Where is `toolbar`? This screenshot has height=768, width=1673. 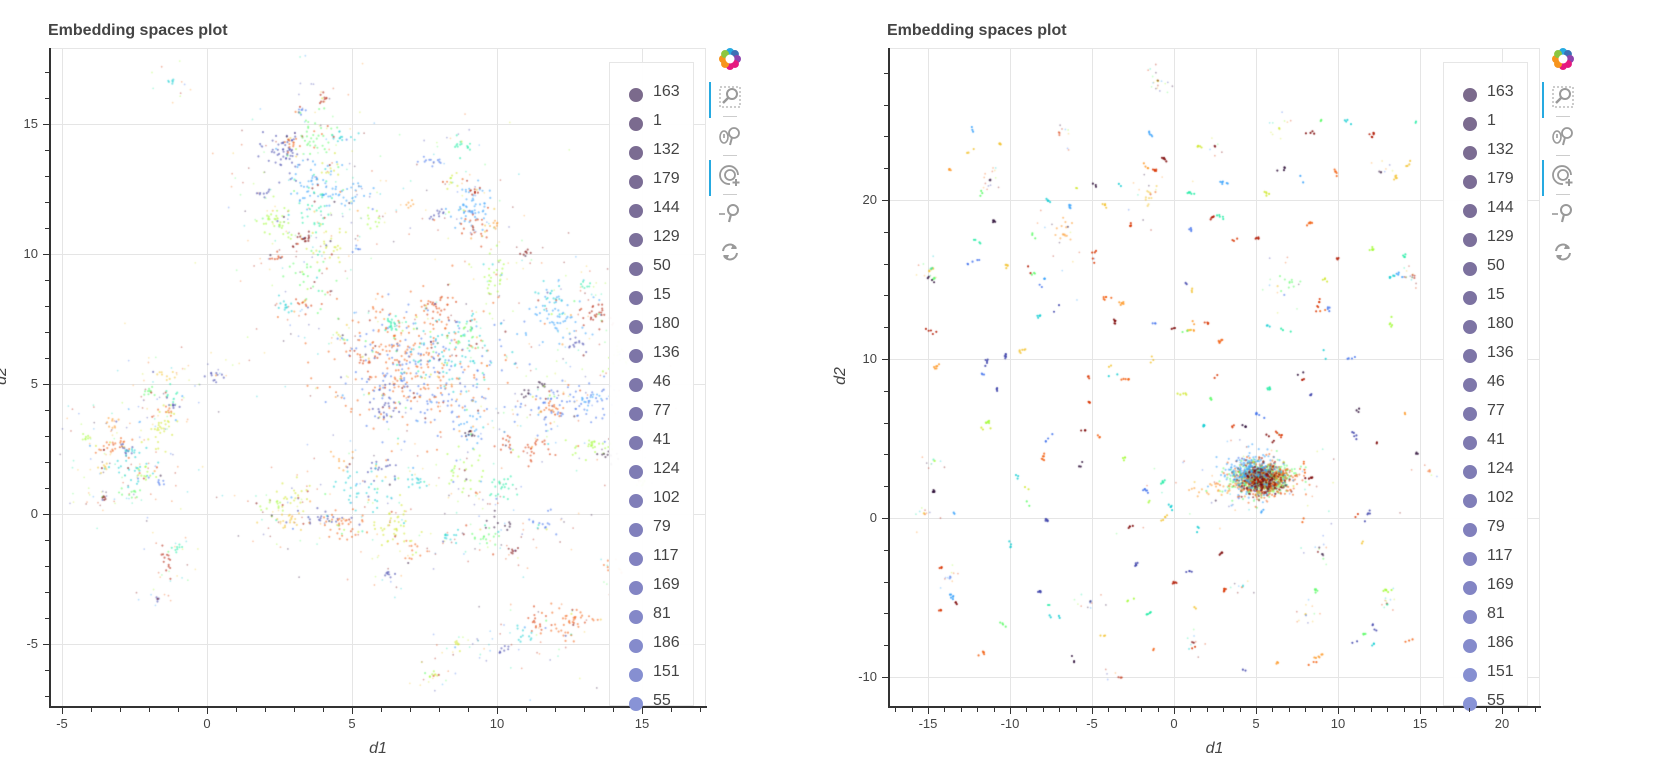 toolbar is located at coordinates (727, 155).